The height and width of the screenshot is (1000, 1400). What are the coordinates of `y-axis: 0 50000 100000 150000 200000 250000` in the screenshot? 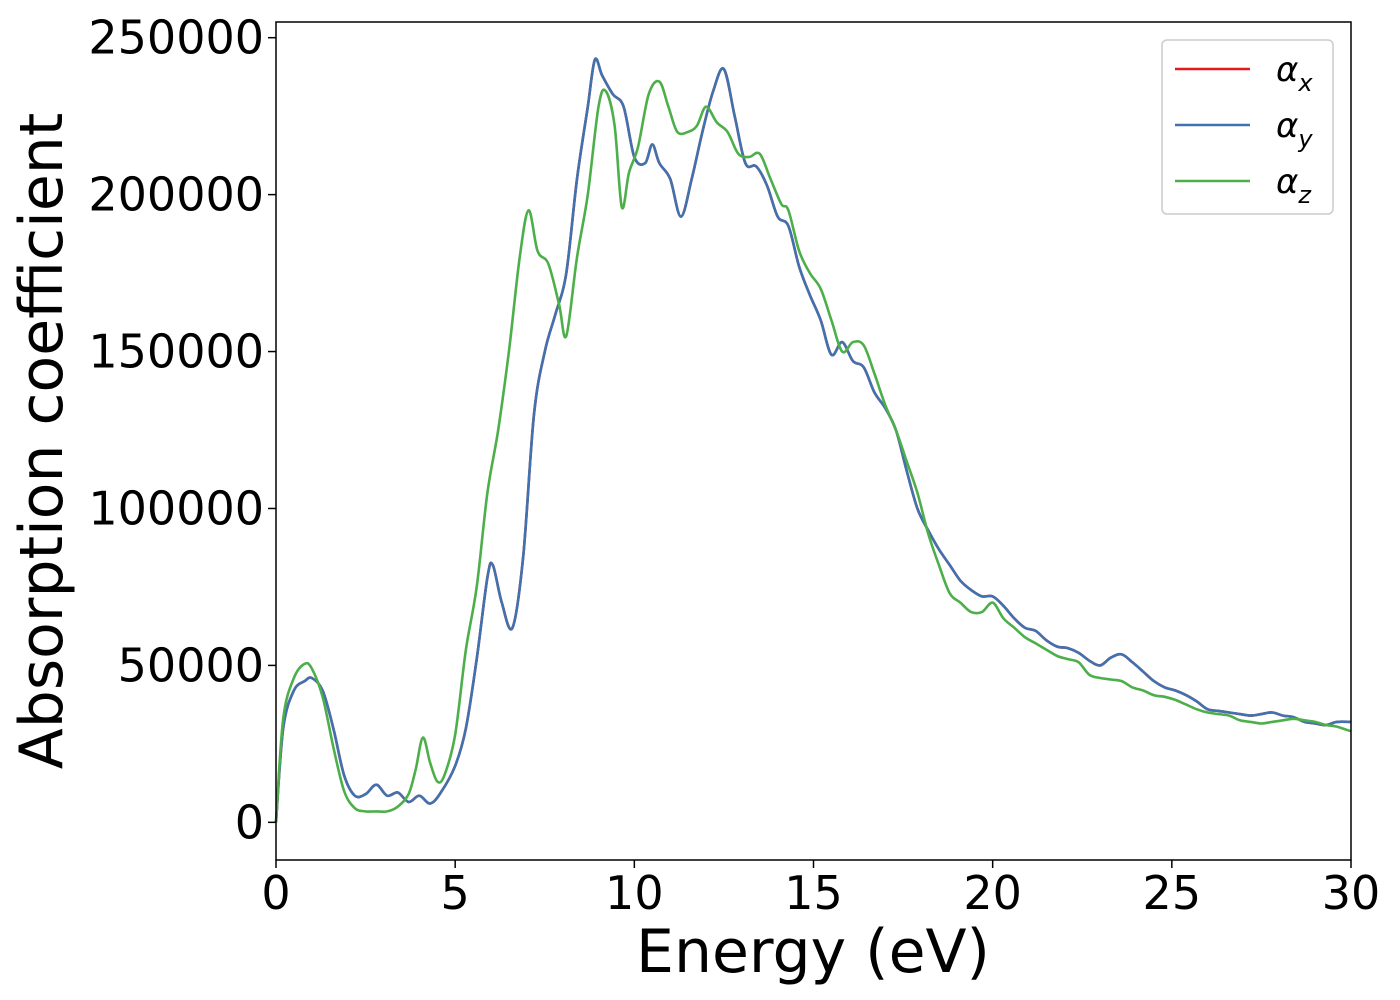 It's located at (182, 430).